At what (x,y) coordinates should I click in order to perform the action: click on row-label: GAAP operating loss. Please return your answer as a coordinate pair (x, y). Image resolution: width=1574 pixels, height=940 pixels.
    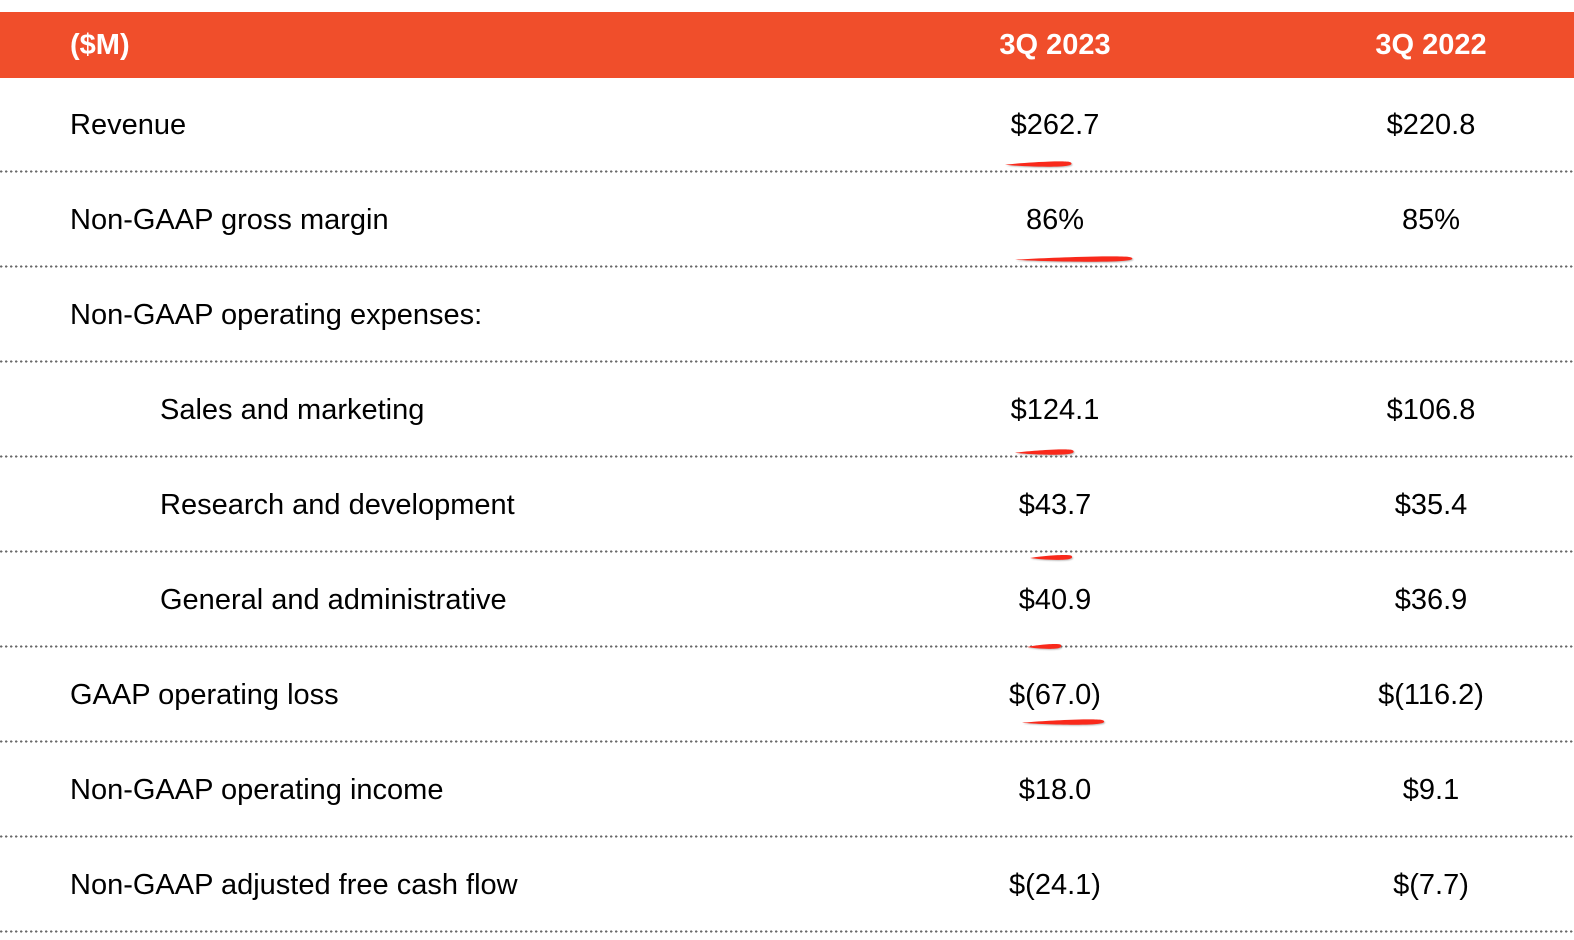
    Looking at the image, I should click on (204, 695).